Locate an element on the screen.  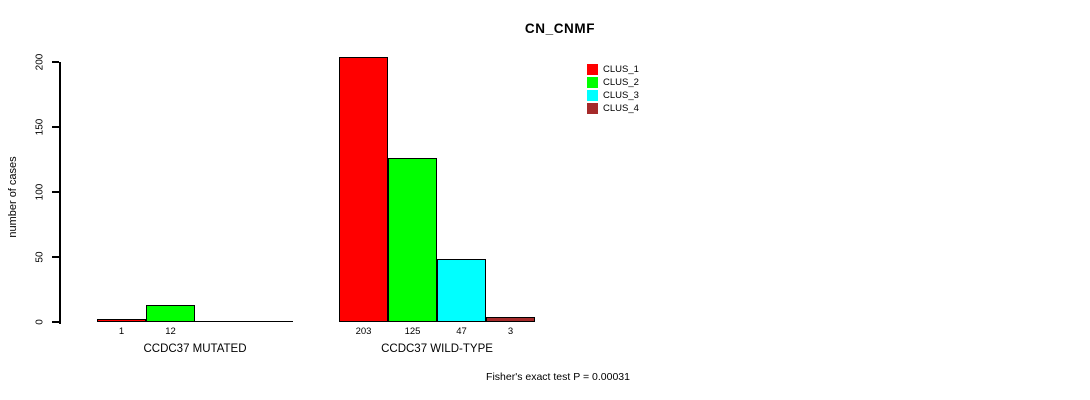
legend-label: CLUS_2 is located at coordinates (621, 82).